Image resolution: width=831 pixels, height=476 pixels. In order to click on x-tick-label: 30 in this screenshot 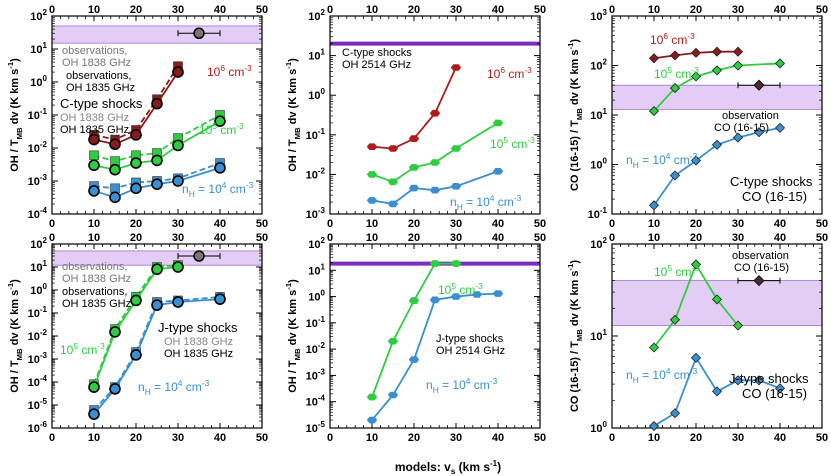, I will do `click(178, 224)`.